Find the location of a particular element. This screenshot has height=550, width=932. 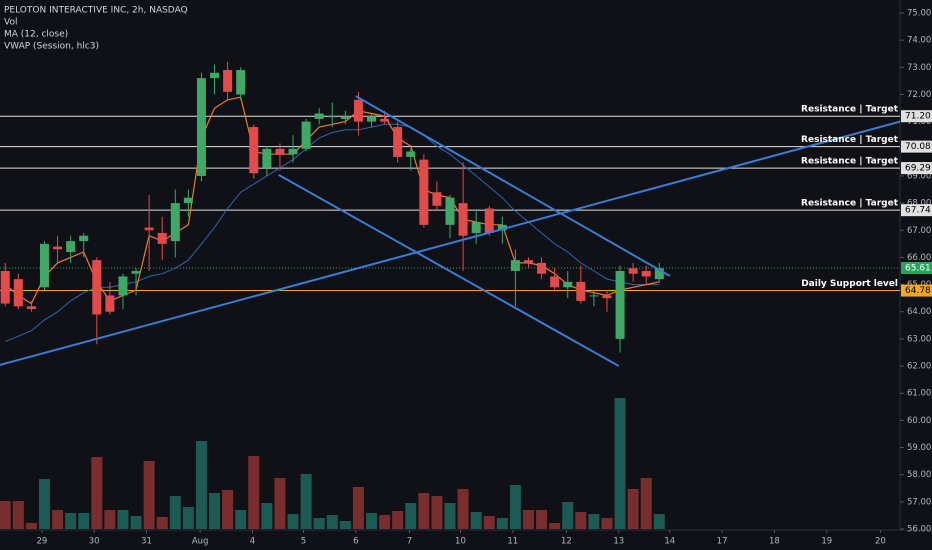

x-tick-label: 30 is located at coordinates (94, 542).